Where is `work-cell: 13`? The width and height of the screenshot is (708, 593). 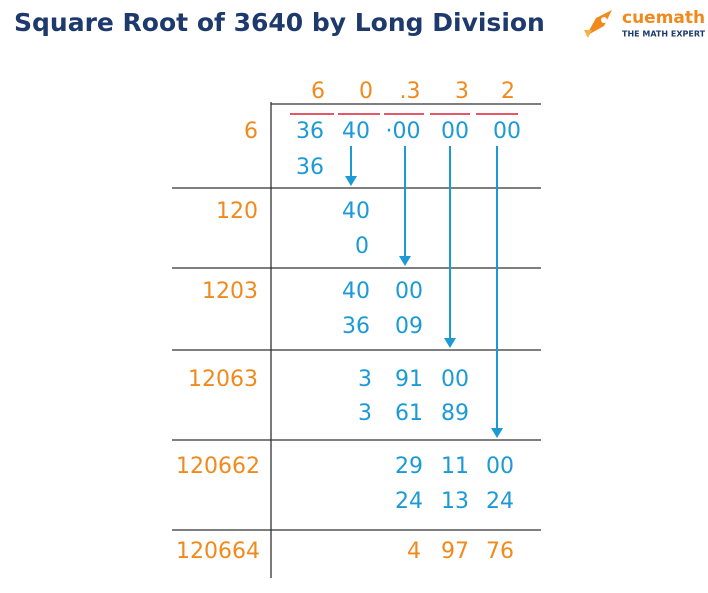 work-cell: 13 is located at coordinates (455, 501).